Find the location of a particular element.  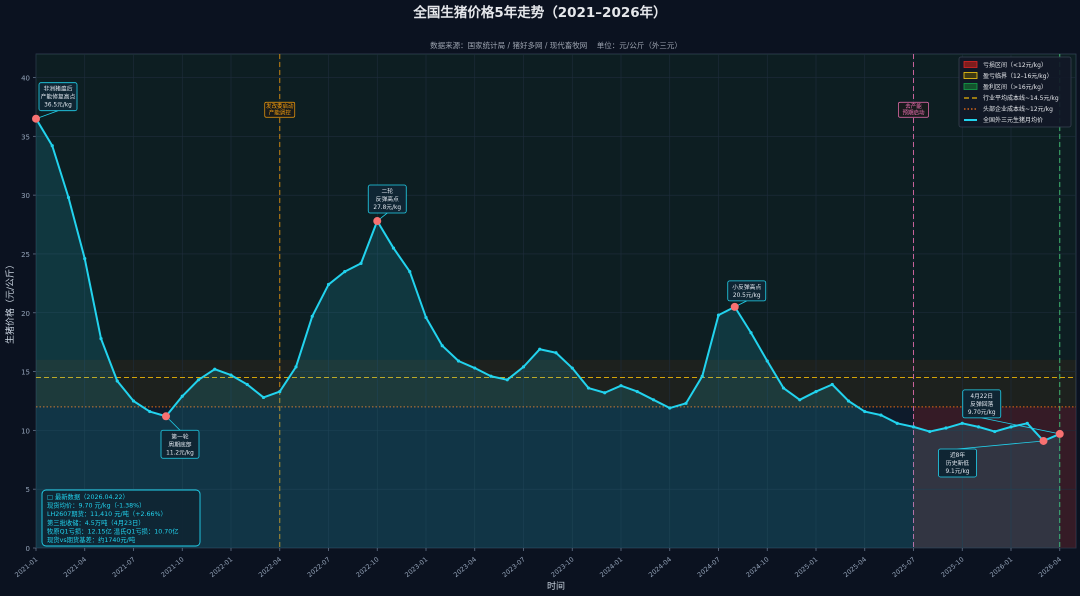

info-line: LH2607期货：11,410 元/吨（+2.66%） is located at coordinates (107, 513).